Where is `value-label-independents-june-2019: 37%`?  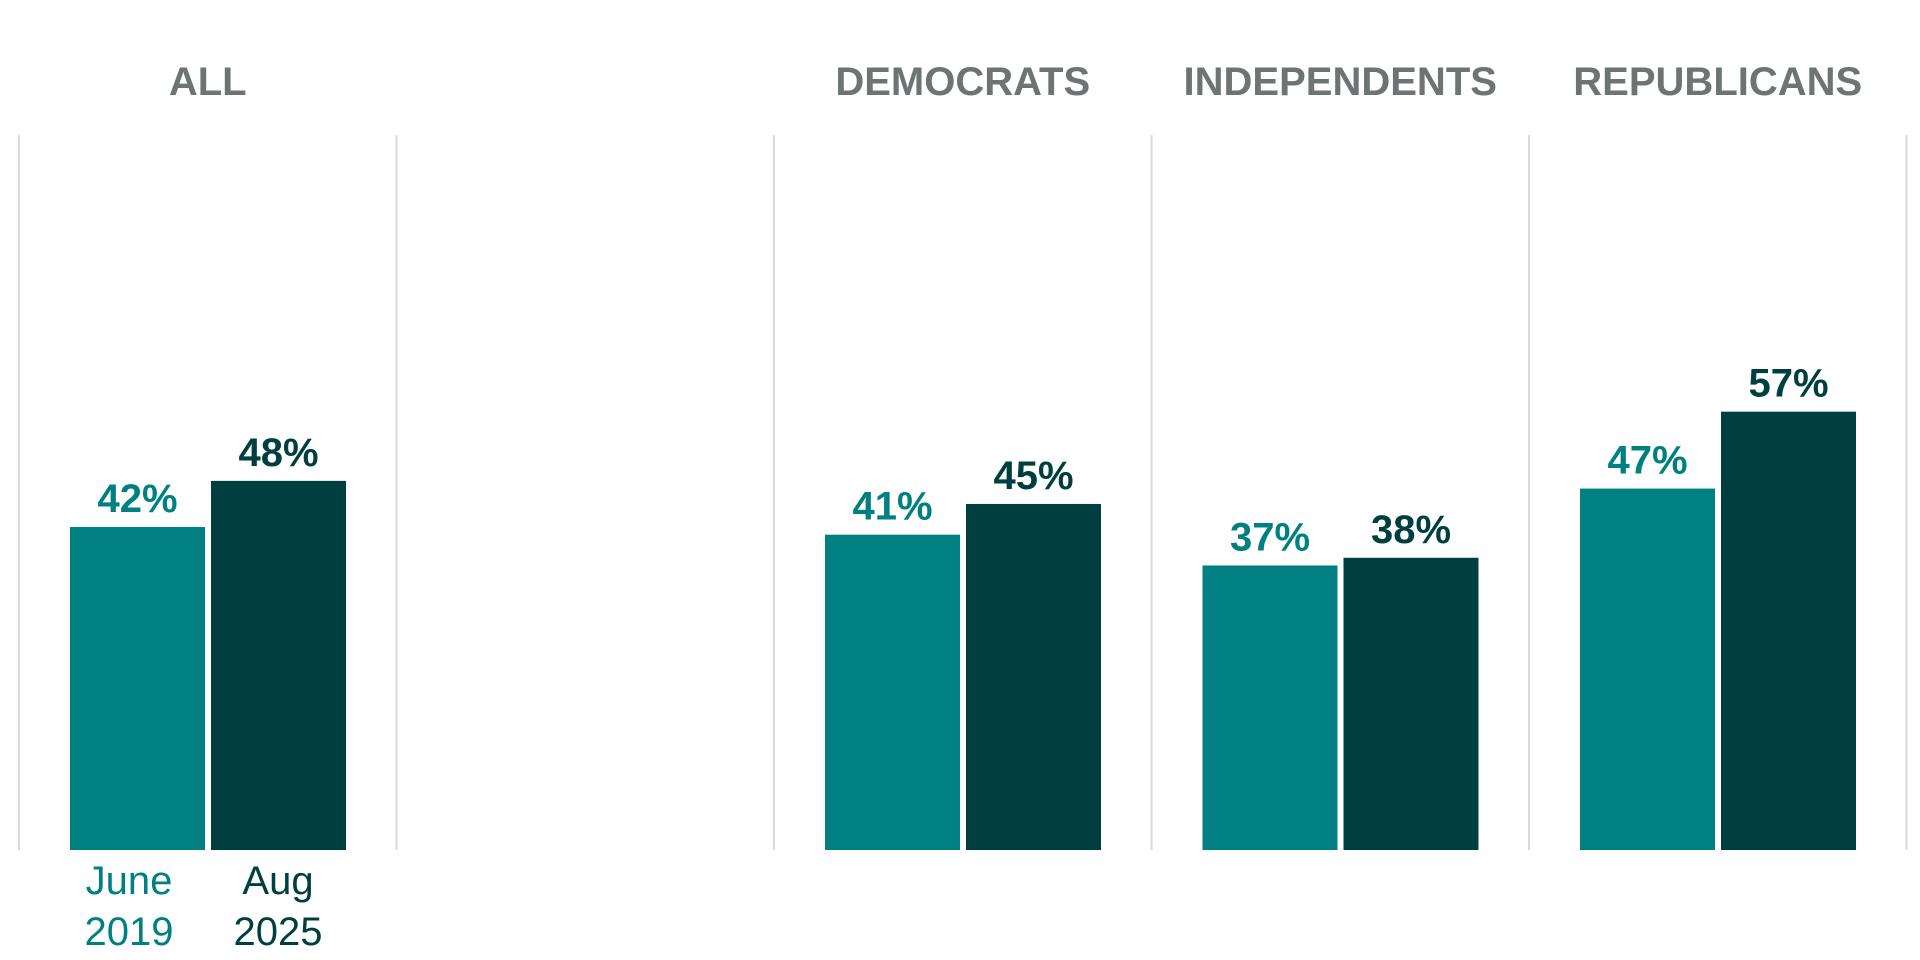
value-label-independents-june-2019: 37% is located at coordinates (1270, 537).